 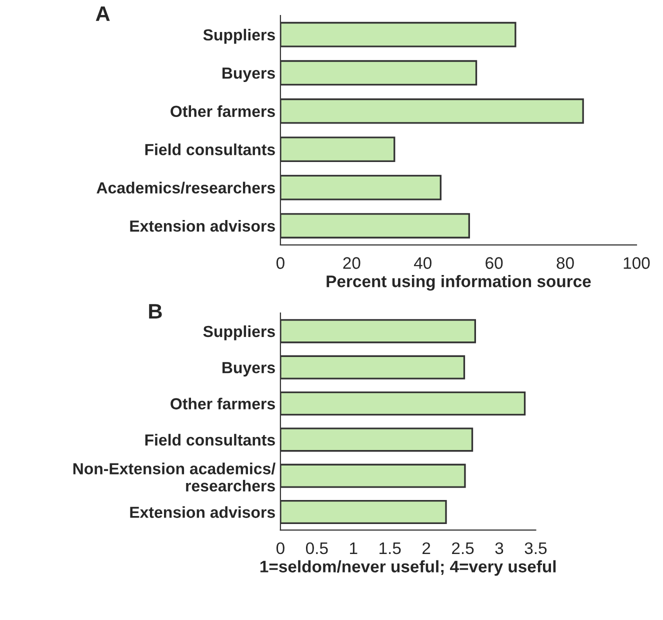 I want to click on x-tick-label: 0.5, so click(x=317, y=548).